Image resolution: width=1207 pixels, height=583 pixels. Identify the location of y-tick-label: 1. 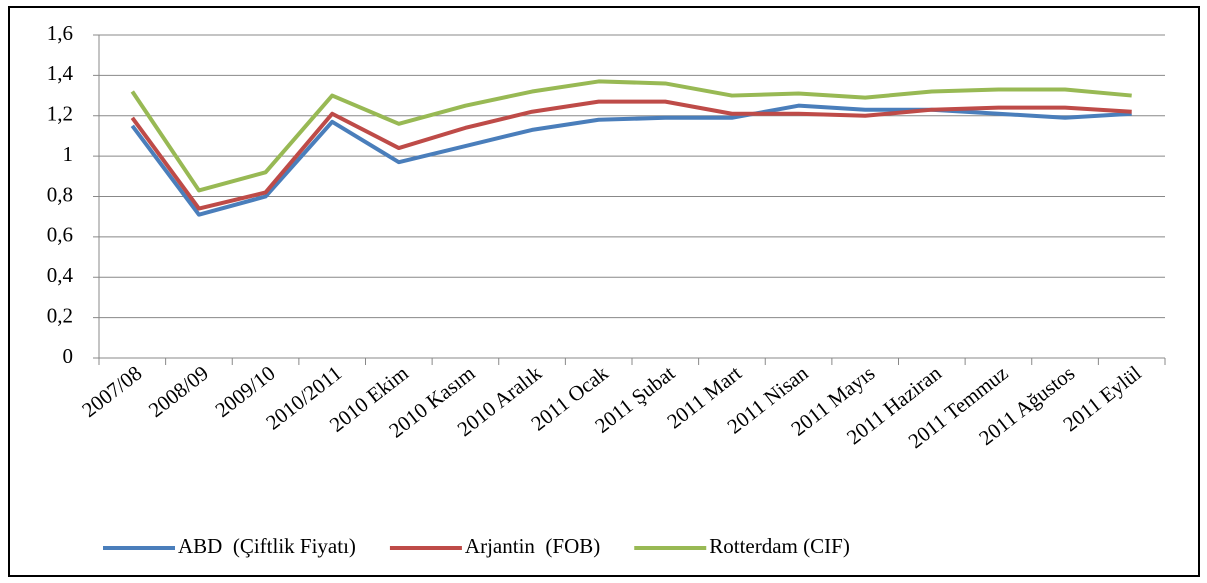
(68, 154).